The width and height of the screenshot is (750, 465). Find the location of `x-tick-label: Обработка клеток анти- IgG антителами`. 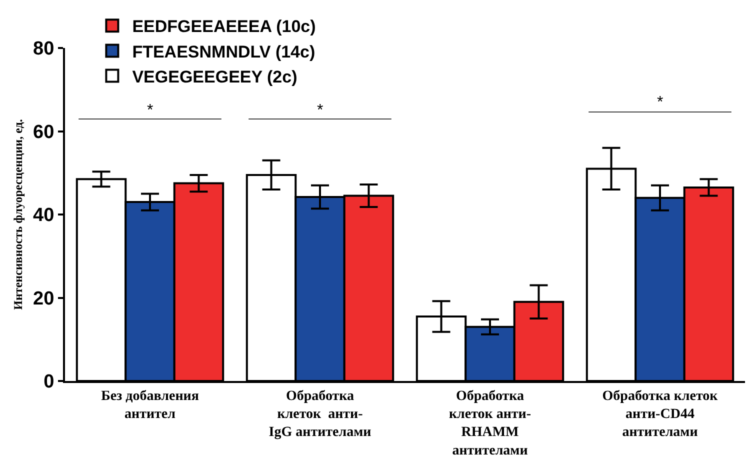

x-tick-label: Обработка клеток анти- IgG антителами is located at coordinates (320, 414).